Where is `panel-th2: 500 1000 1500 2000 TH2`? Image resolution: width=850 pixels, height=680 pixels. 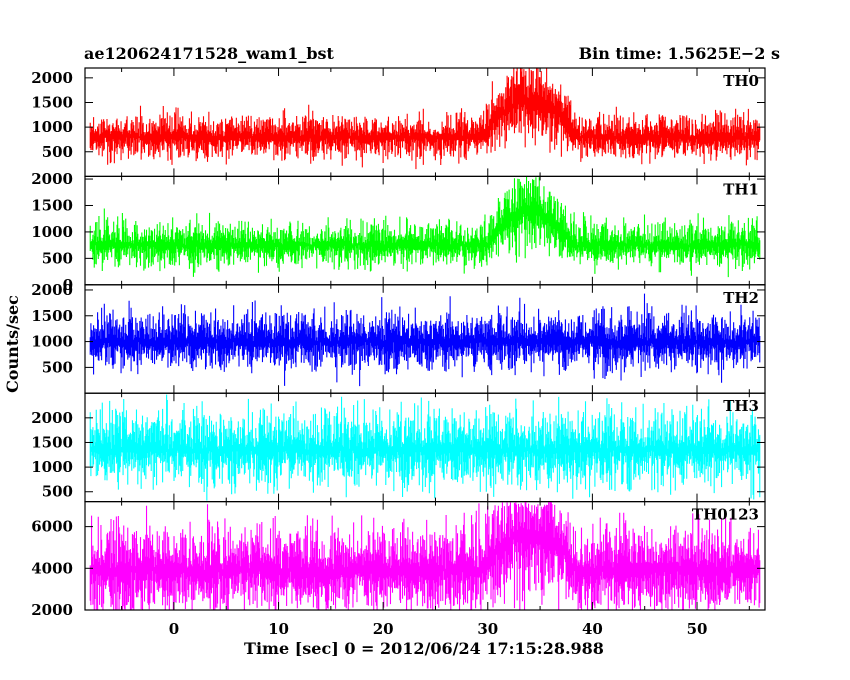 panel-th2: 500 1000 1500 2000 TH2 is located at coordinates (398, 337).